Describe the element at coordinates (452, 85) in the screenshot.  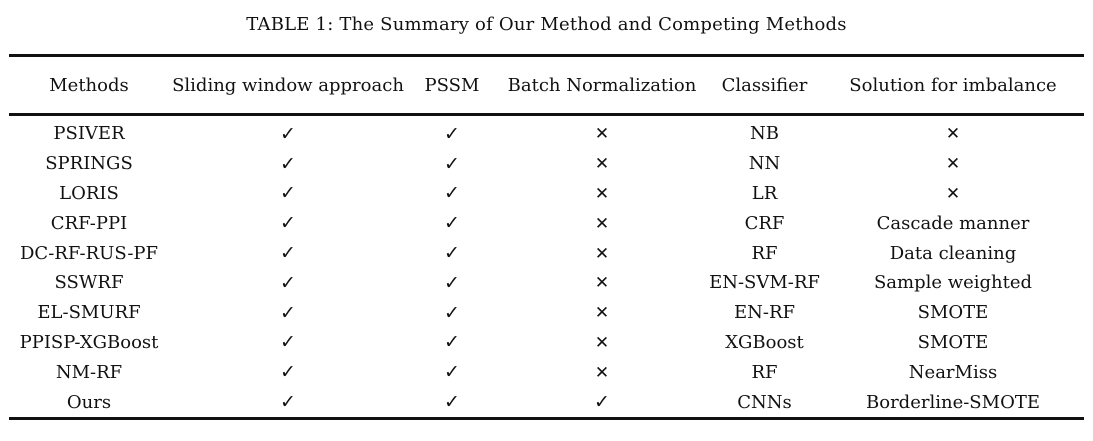
I see `col-header-pssm: PSSM` at that location.